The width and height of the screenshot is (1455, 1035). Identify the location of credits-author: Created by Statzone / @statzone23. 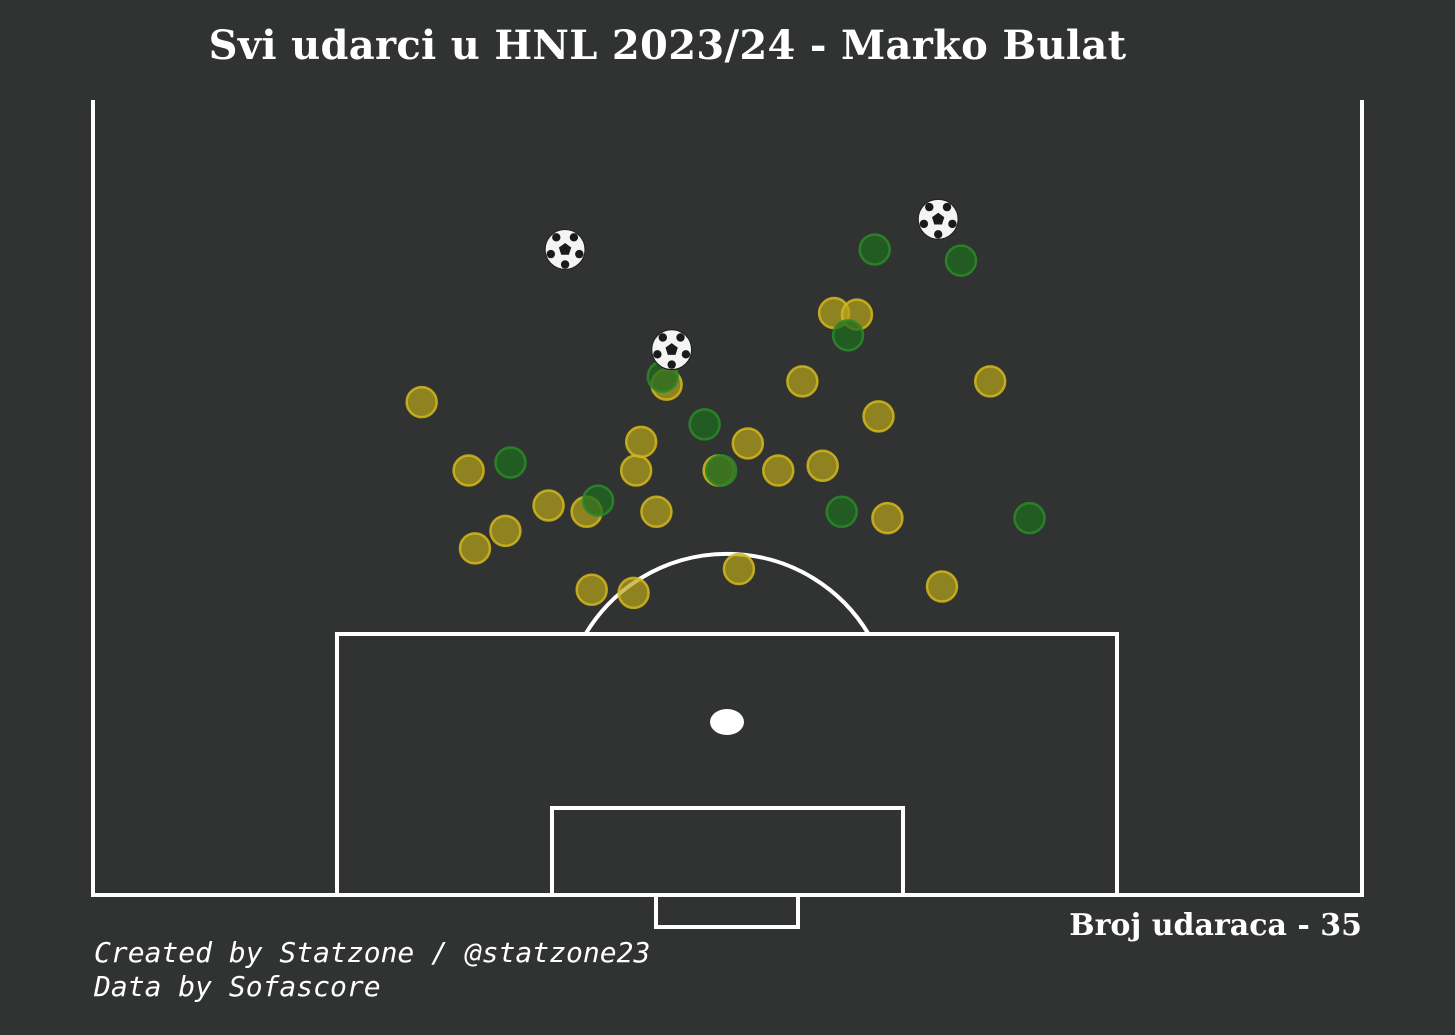
(372, 952).